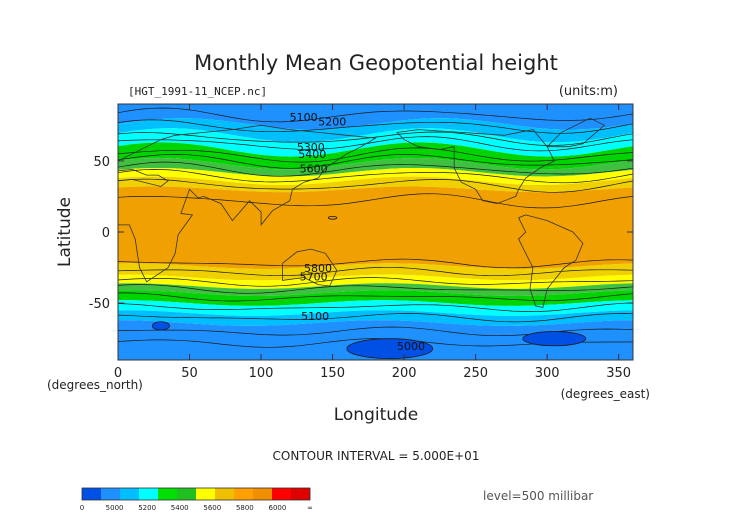 This screenshot has height=532, width=752. I want to click on y-axis-label: Latitude, so click(65, 232).